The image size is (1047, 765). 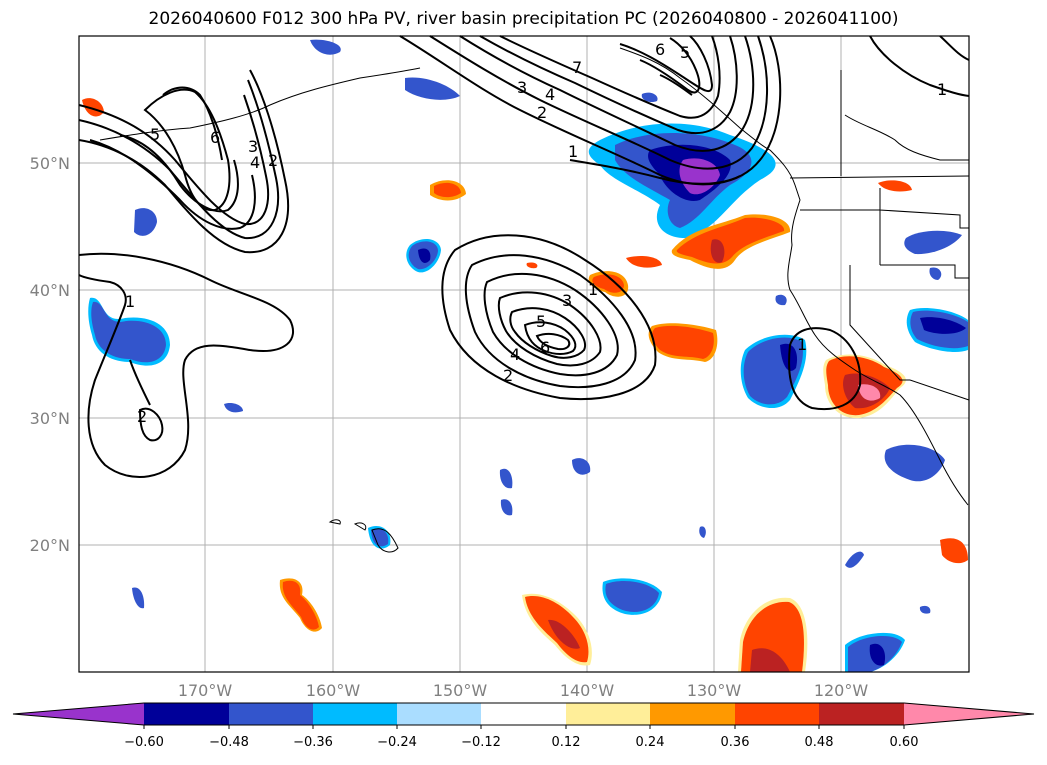 I want to click on lon-label: 150°W, so click(x=460, y=690).